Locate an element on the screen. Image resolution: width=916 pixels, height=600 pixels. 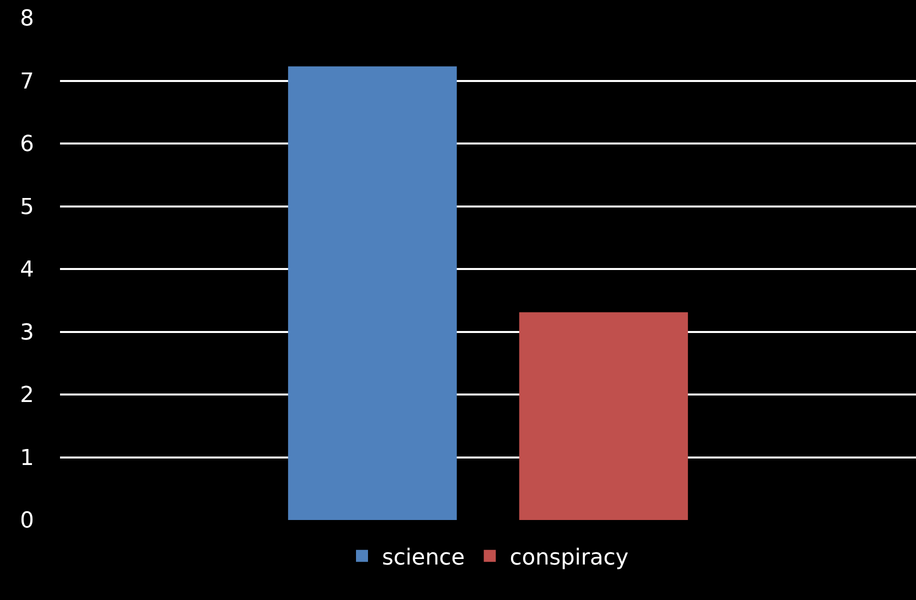
y-tick-label: 7 is located at coordinates (27, 81).